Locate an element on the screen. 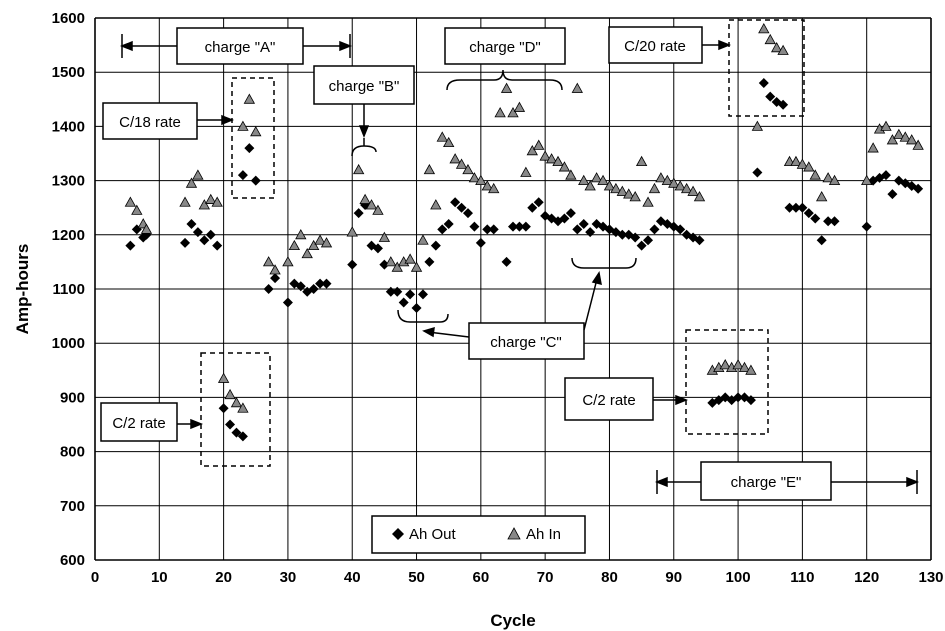 The height and width of the screenshot is (631, 945). x-tick-label: 80 is located at coordinates (609, 577).